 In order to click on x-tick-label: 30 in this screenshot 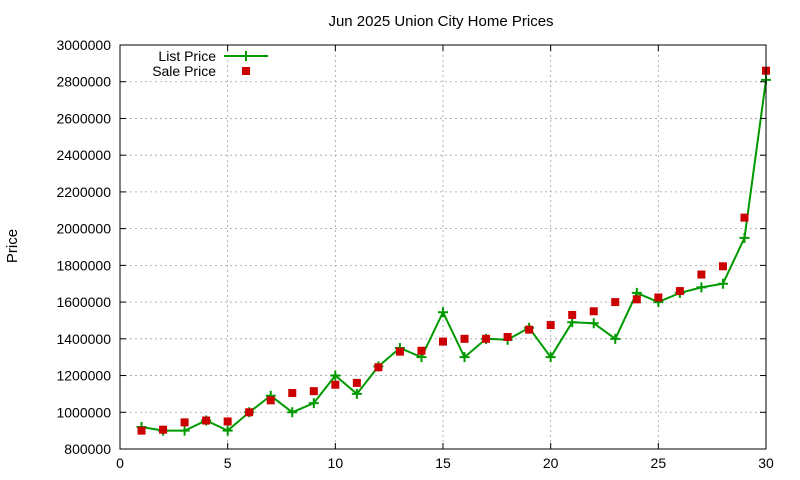, I will do `click(766, 463)`.